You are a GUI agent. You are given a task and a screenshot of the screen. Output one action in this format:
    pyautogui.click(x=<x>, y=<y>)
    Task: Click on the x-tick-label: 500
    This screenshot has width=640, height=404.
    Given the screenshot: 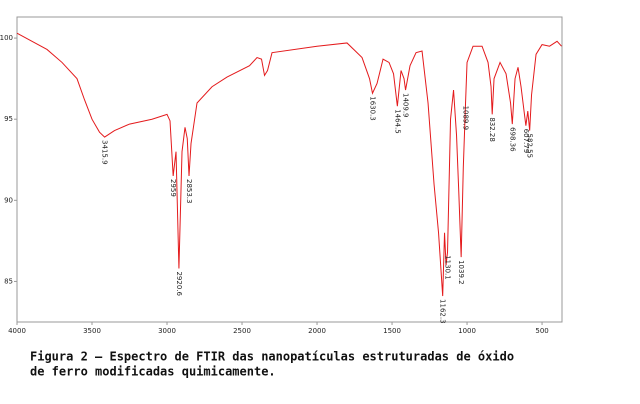 What is the action you would take?
    pyautogui.click(x=541, y=331)
    